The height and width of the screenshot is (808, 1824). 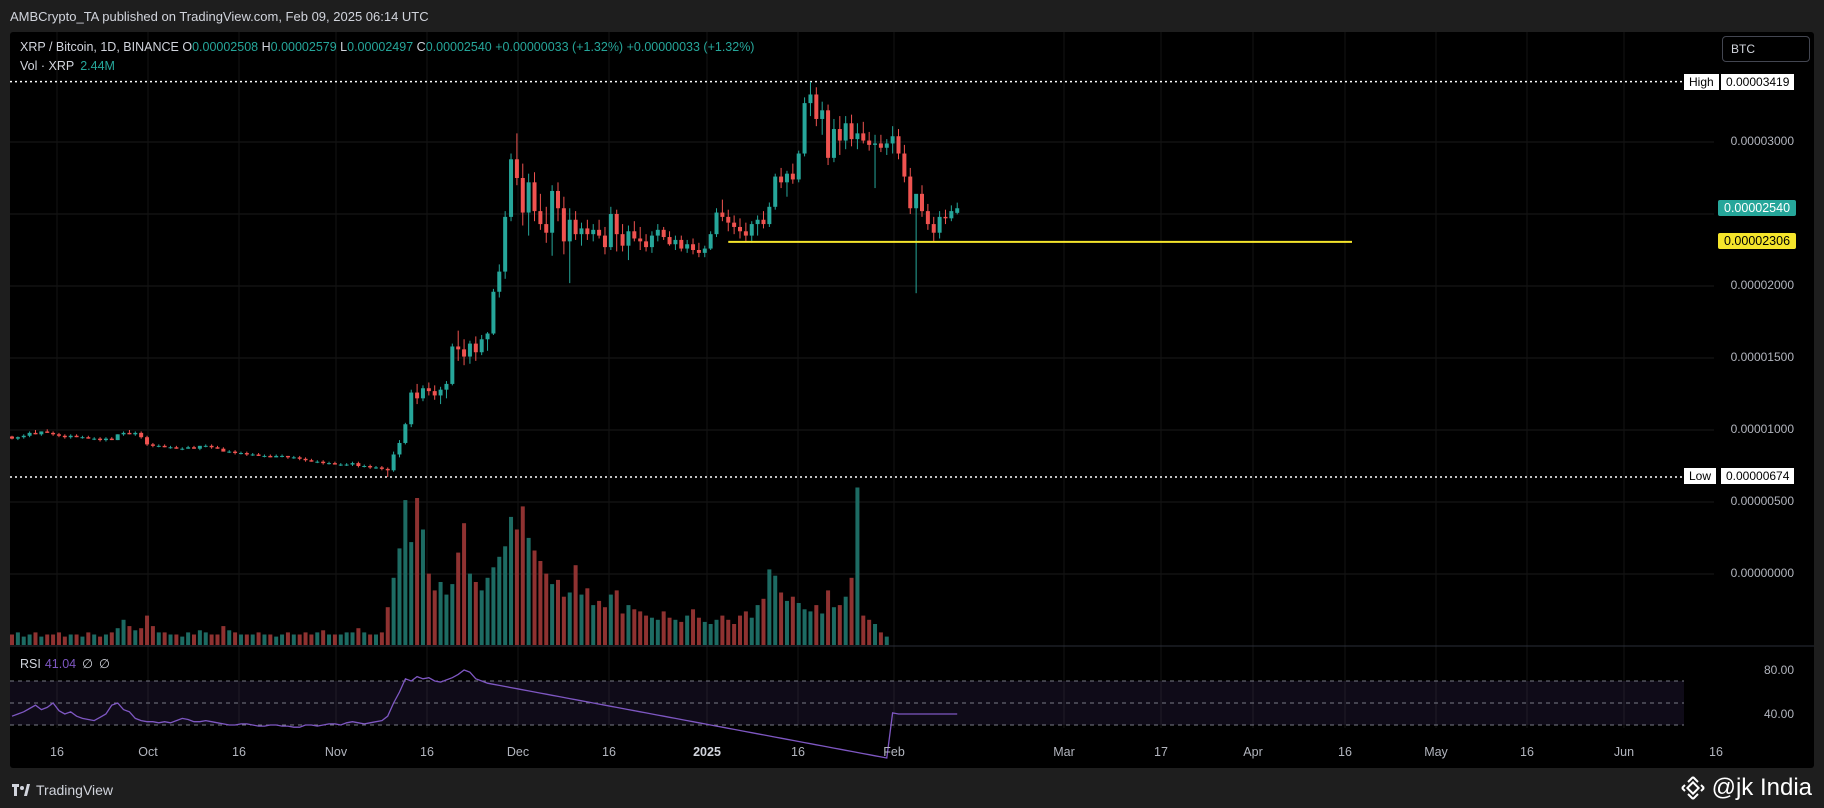 What do you see at coordinates (1778, 670) in the screenshot?
I see `rsi-scale-label: 80.00` at bounding box center [1778, 670].